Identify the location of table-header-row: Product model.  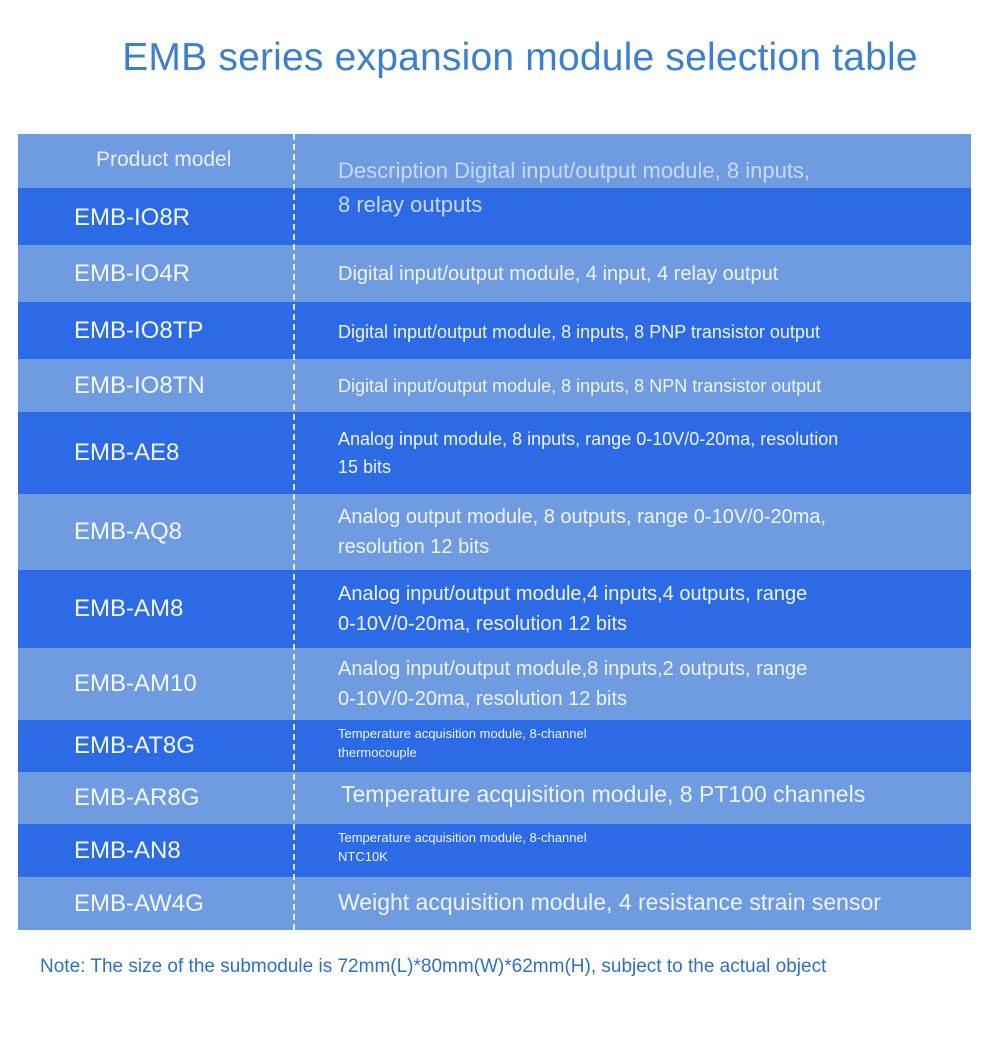
(494, 161).